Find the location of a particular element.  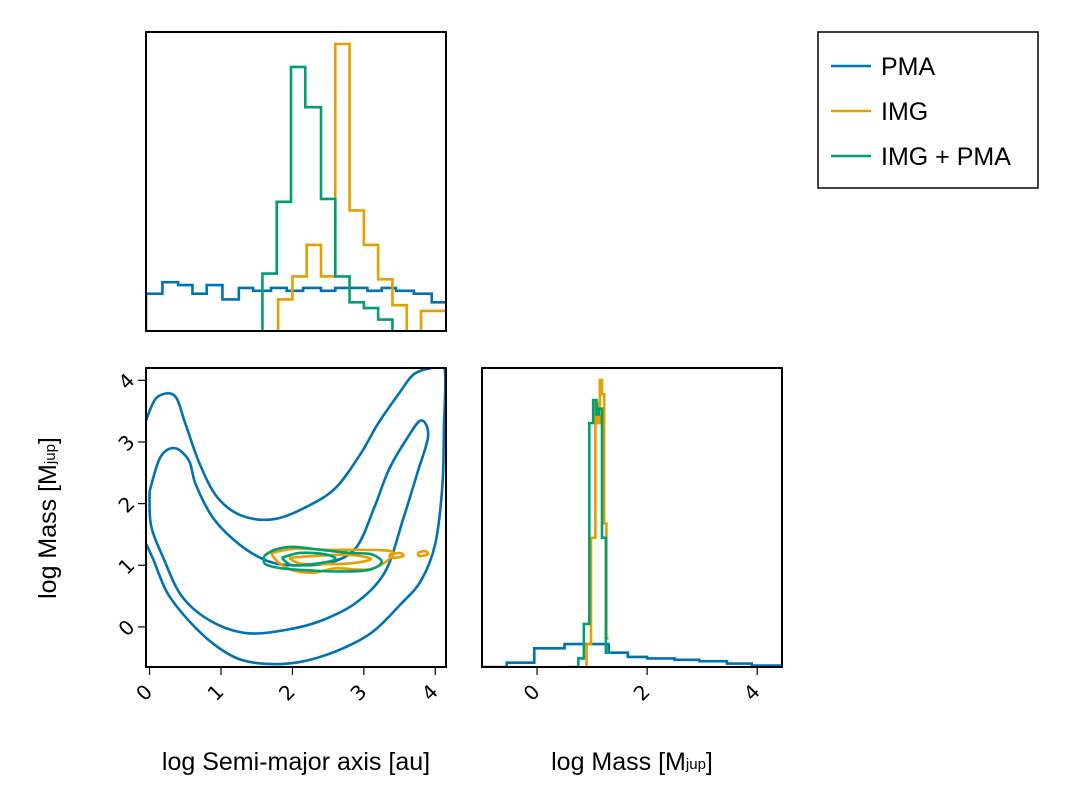

panel-top-left is located at coordinates (296, 181).